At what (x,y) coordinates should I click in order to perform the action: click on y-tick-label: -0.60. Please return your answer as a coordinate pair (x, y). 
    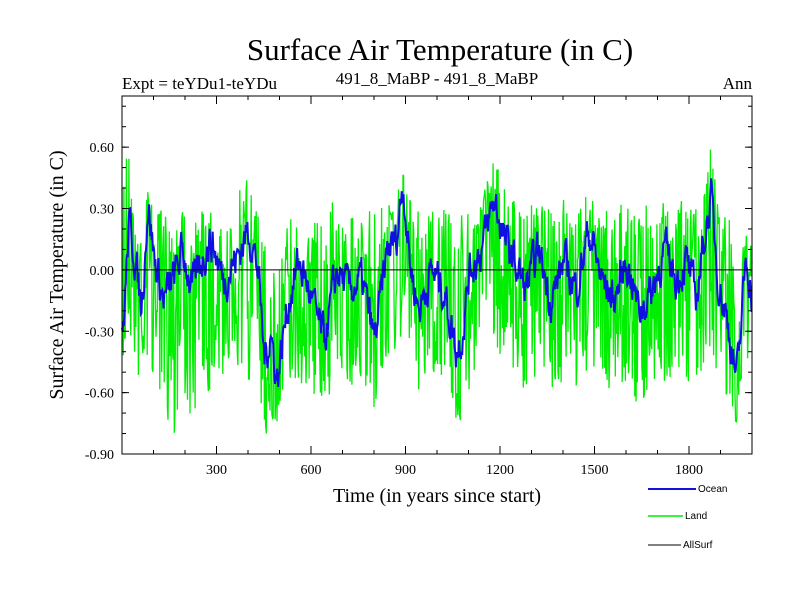
    Looking at the image, I should click on (99, 394).